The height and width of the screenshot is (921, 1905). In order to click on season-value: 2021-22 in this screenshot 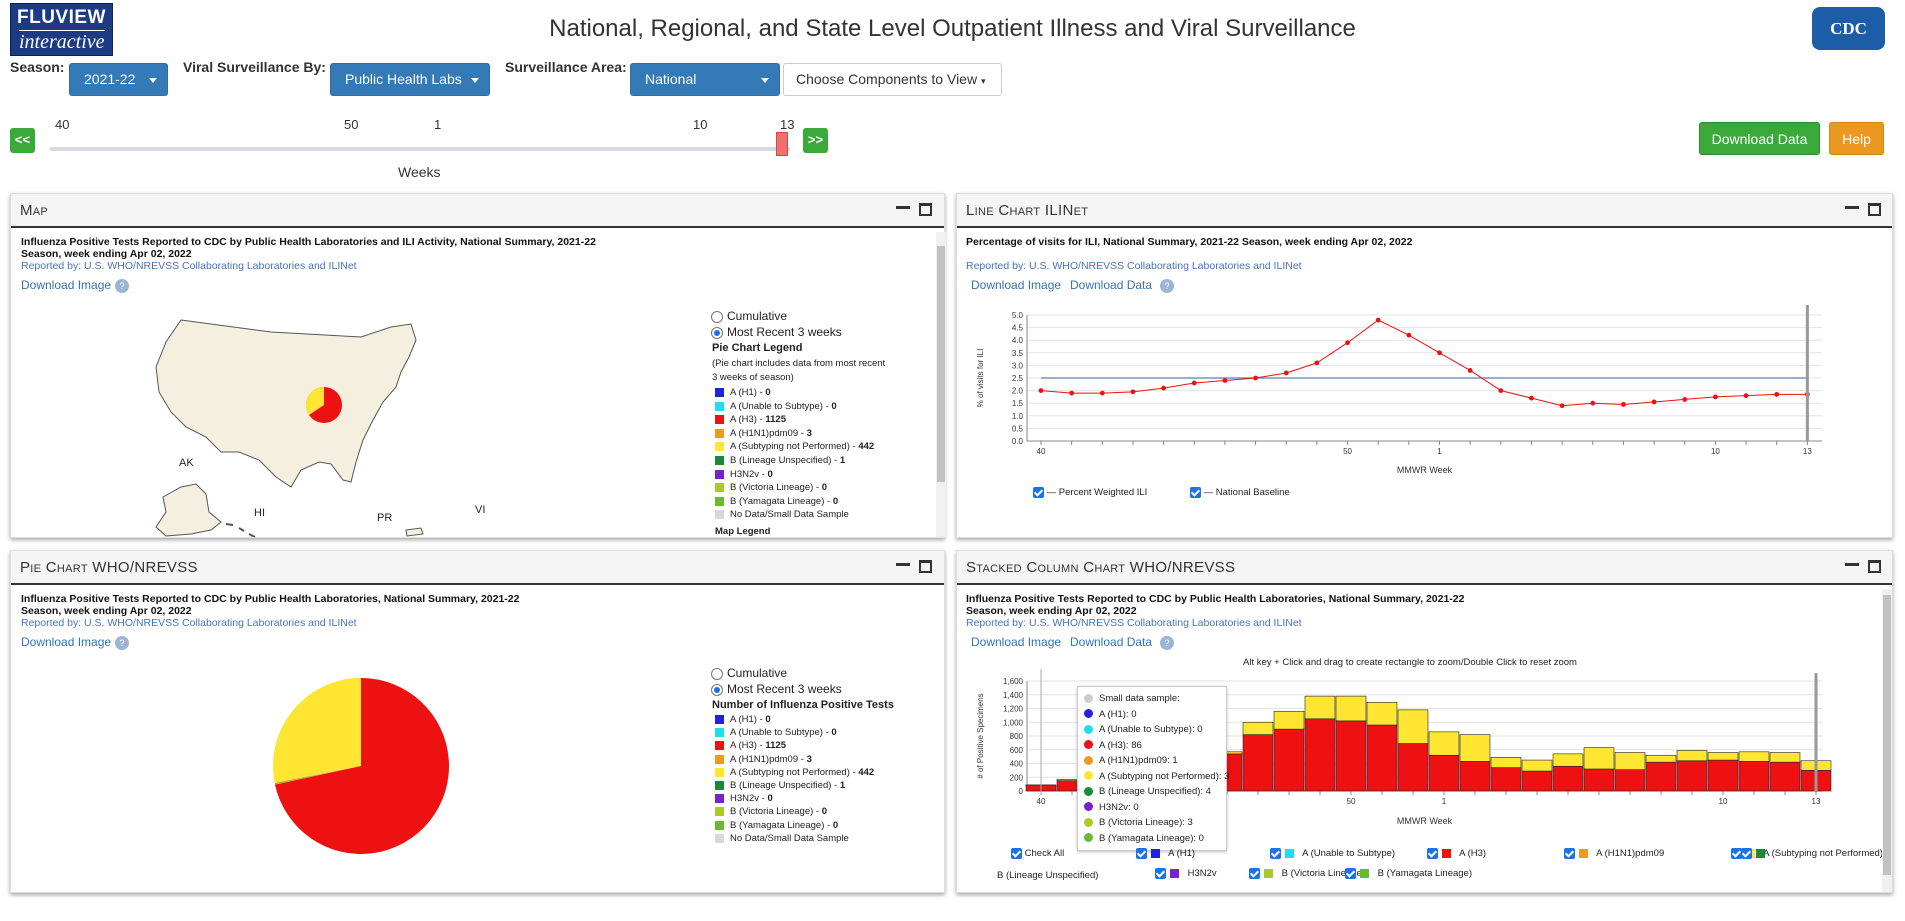, I will do `click(110, 79)`.